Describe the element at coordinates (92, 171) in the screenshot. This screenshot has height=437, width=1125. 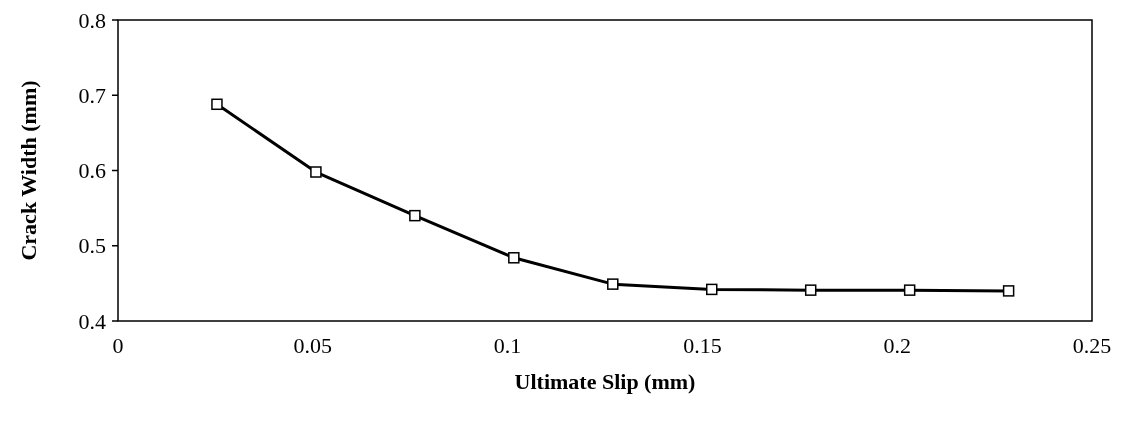
I see `y-tick-label: 0.6` at that location.